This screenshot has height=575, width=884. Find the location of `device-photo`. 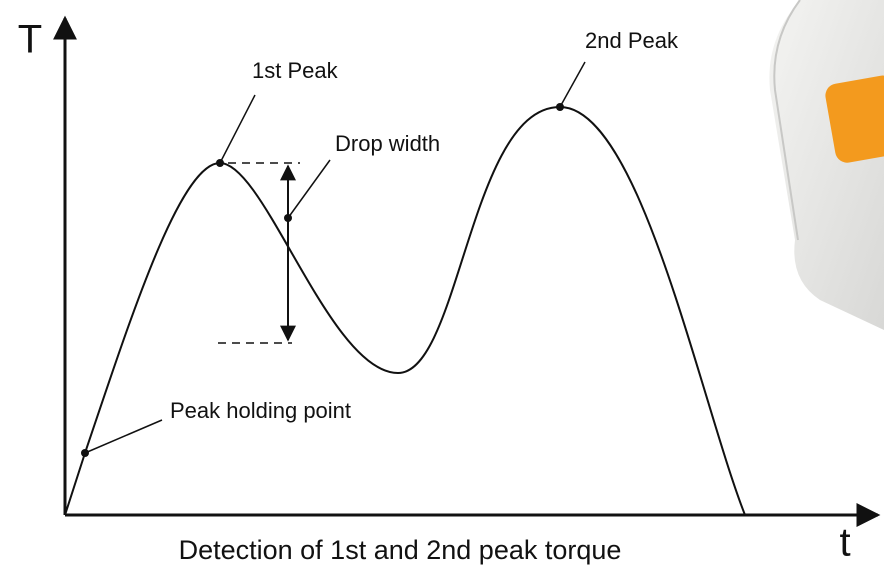

device-photo is located at coordinates (826, 165).